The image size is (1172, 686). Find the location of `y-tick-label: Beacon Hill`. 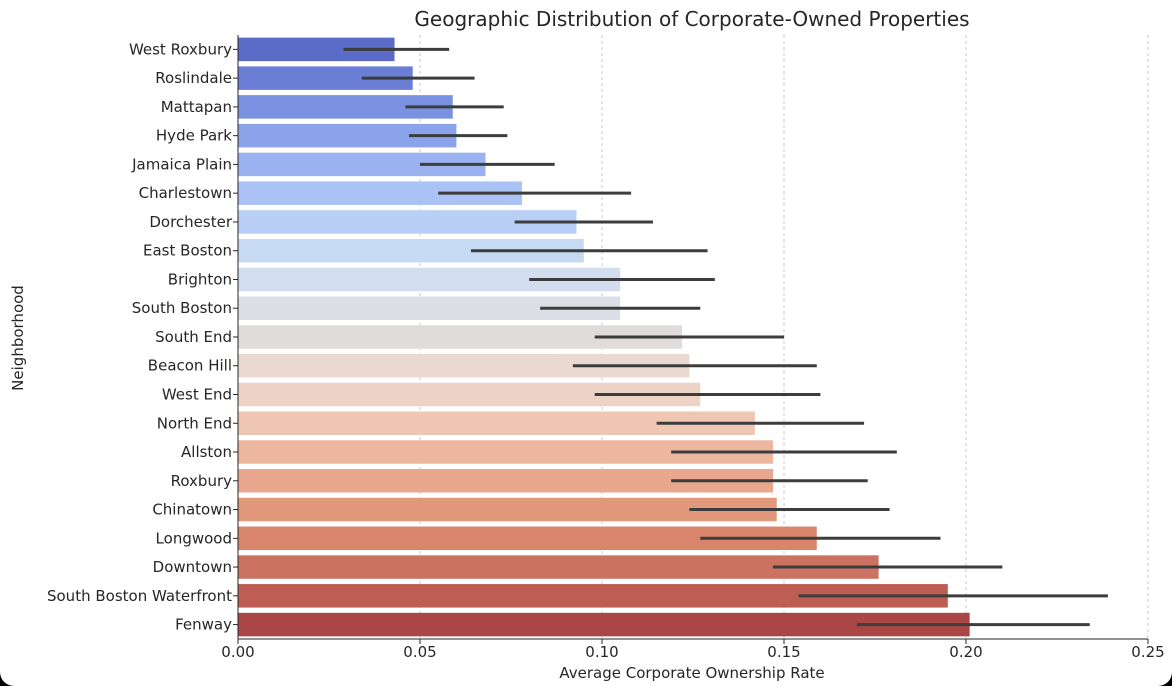

y-tick-label: Beacon Hill is located at coordinates (190, 366).